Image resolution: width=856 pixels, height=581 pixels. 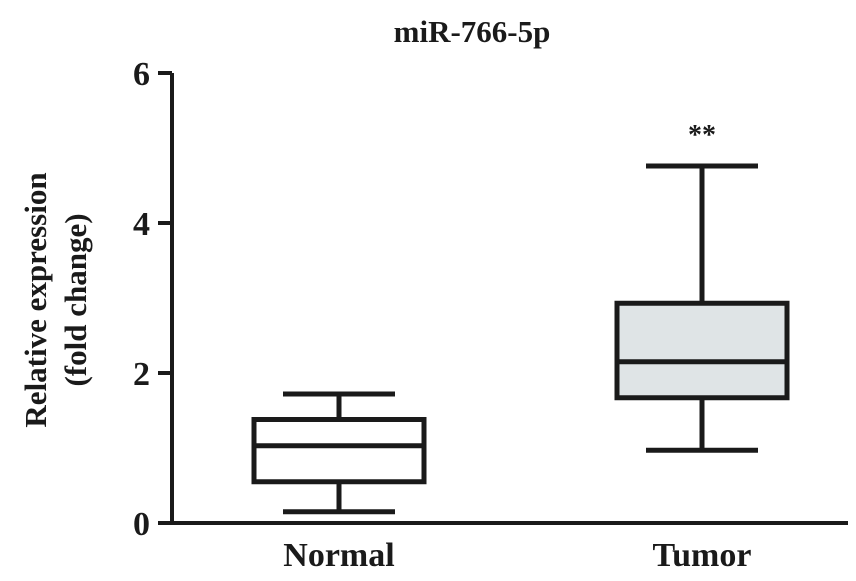 What do you see at coordinates (141, 74) in the screenshot?
I see `y-tick-label: 6` at bounding box center [141, 74].